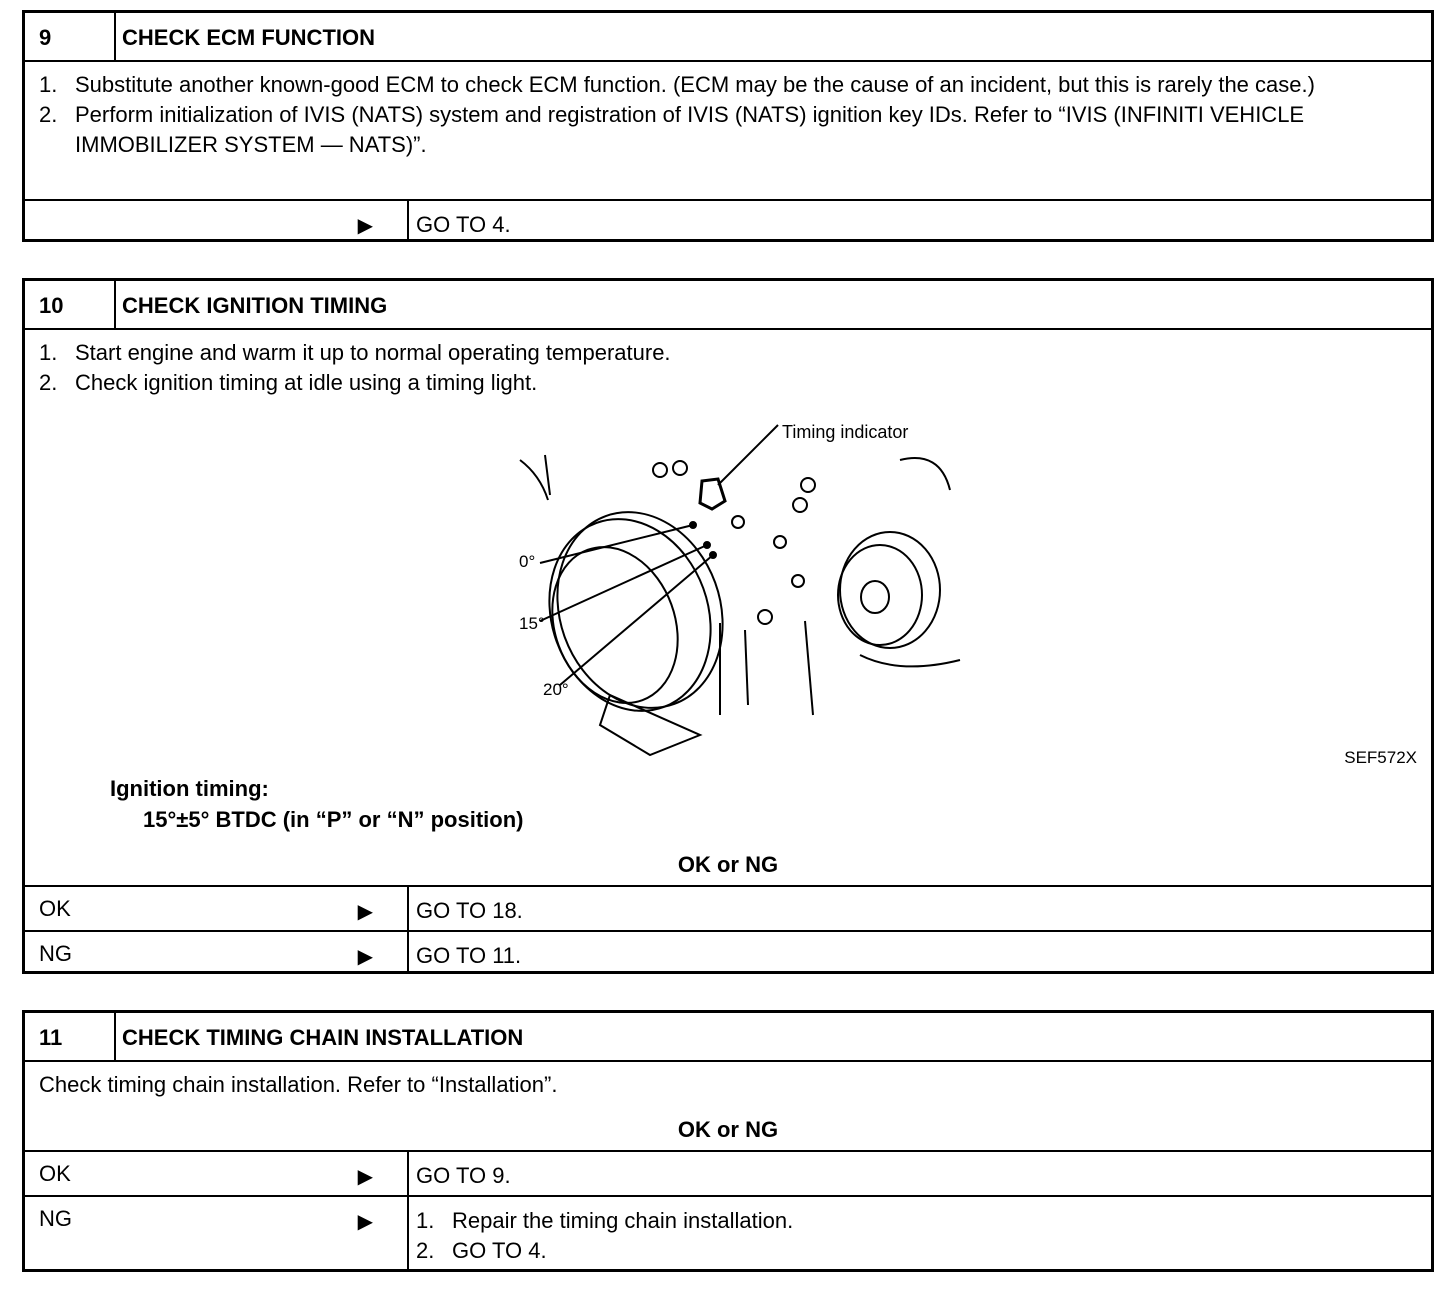 Image resolution: width=1456 pixels, height=1296 pixels. What do you see at coordinates (728, 907) in the screenshot?
I see `result-row-ok: OK ▶ GO TO 18.` at bounding box center [728, 907].